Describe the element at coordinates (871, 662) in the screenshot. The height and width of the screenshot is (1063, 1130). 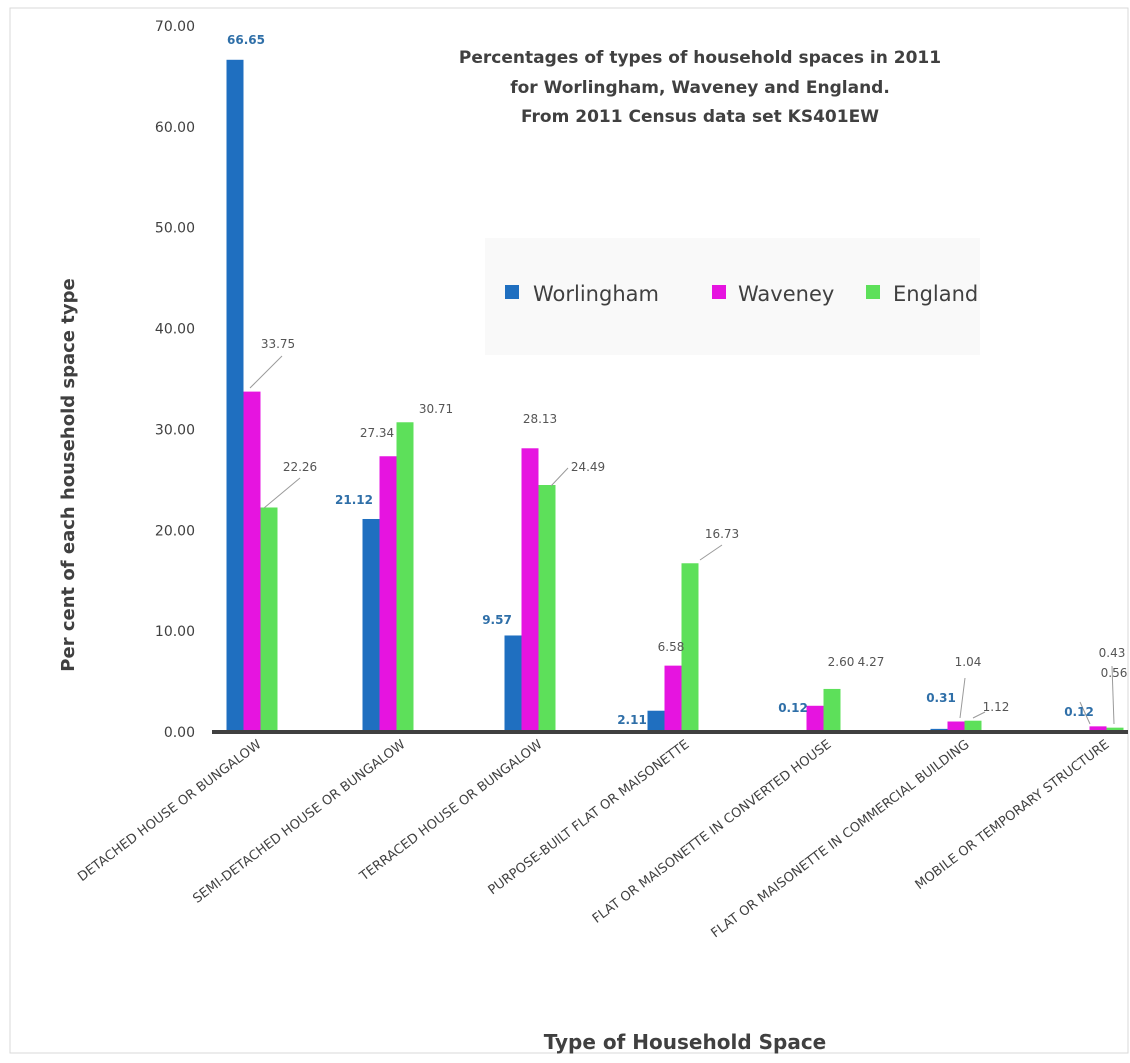
I see `data-label-england: 4.27` at that location.